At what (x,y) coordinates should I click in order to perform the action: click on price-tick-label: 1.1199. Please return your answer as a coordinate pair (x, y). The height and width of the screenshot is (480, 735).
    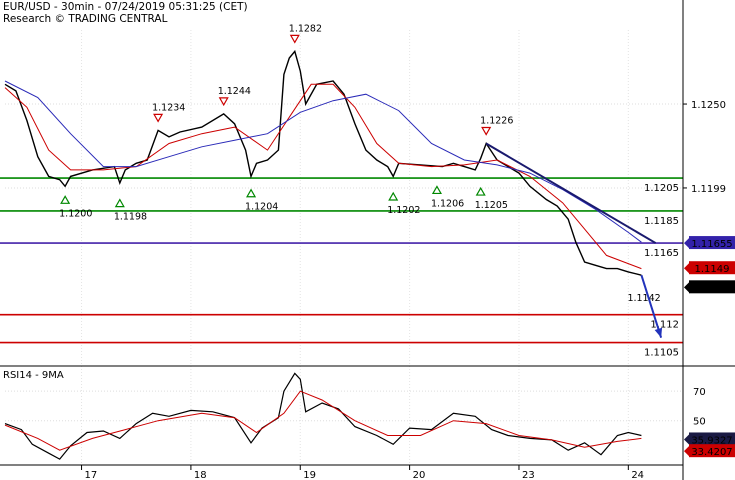
    Looking at the image, I should click on (708, 189).